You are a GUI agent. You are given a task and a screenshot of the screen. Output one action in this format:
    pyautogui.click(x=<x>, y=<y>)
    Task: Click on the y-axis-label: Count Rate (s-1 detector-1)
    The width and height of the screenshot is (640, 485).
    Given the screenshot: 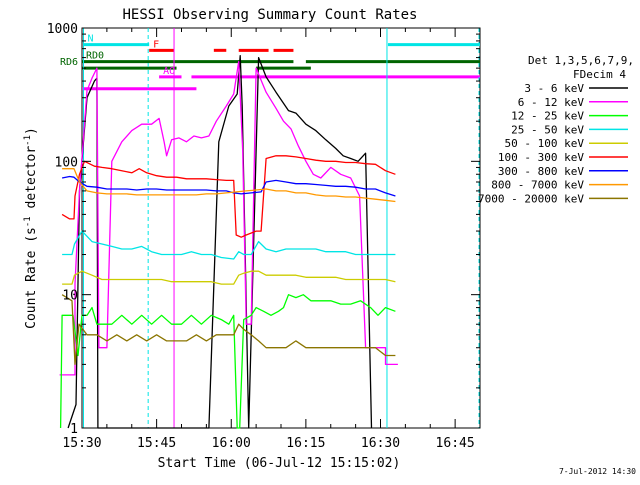 What is the action you would take?
    pyautogui.click(x=31, y=228)
    